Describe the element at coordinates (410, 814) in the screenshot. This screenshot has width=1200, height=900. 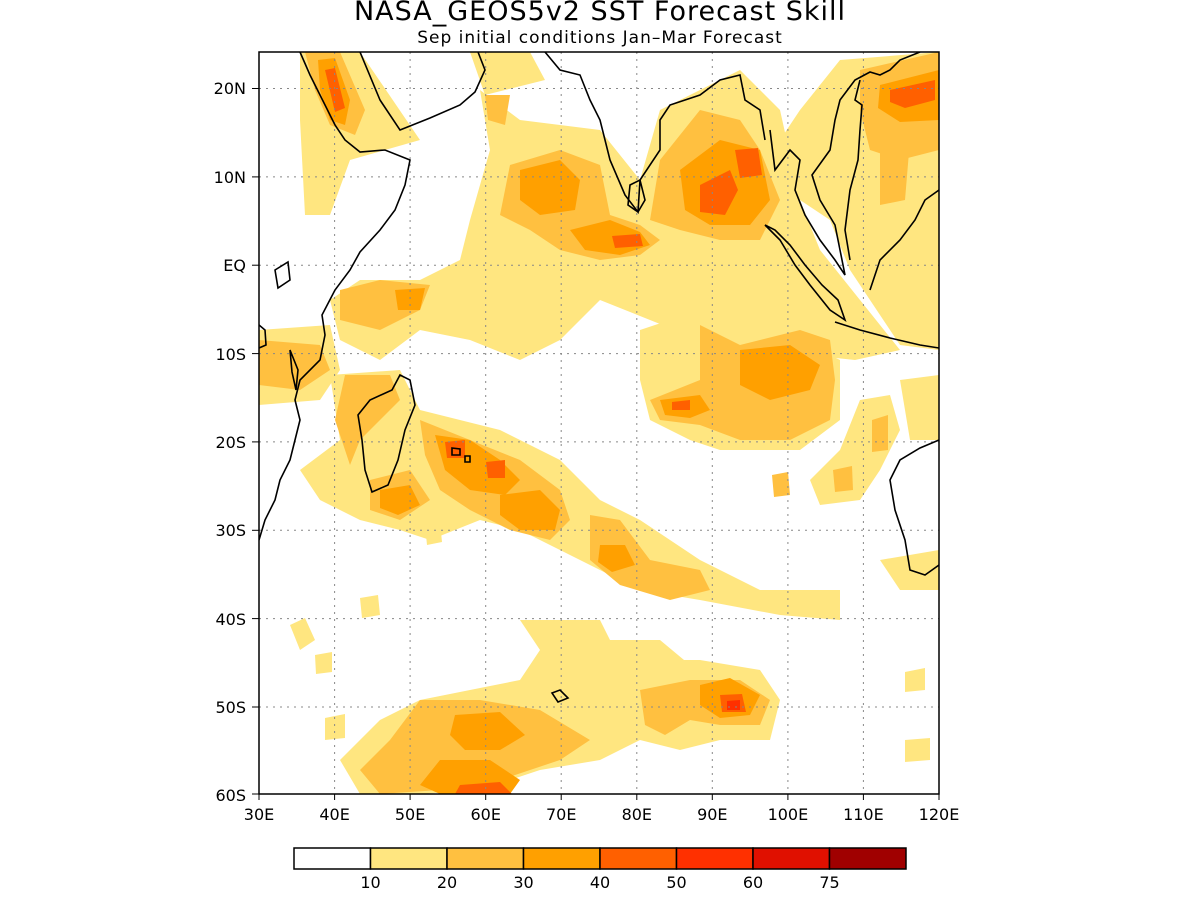
I see `lon-label-50e: 50E` at that location.